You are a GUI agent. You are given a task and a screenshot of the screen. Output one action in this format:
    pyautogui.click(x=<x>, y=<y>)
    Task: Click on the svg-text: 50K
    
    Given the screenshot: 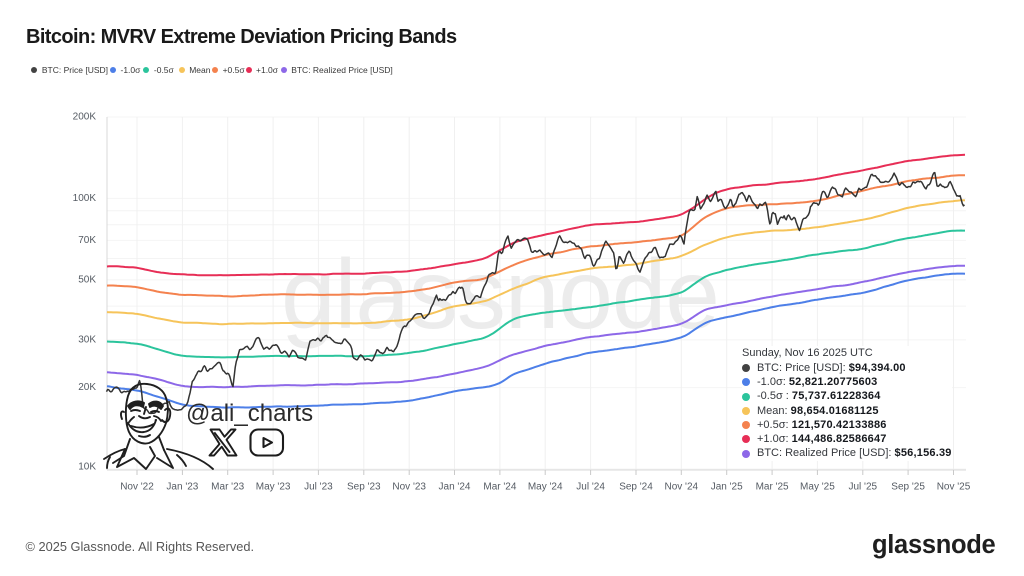 What is the action you would take?
    pyautogui.click(x=87, y=279)
    